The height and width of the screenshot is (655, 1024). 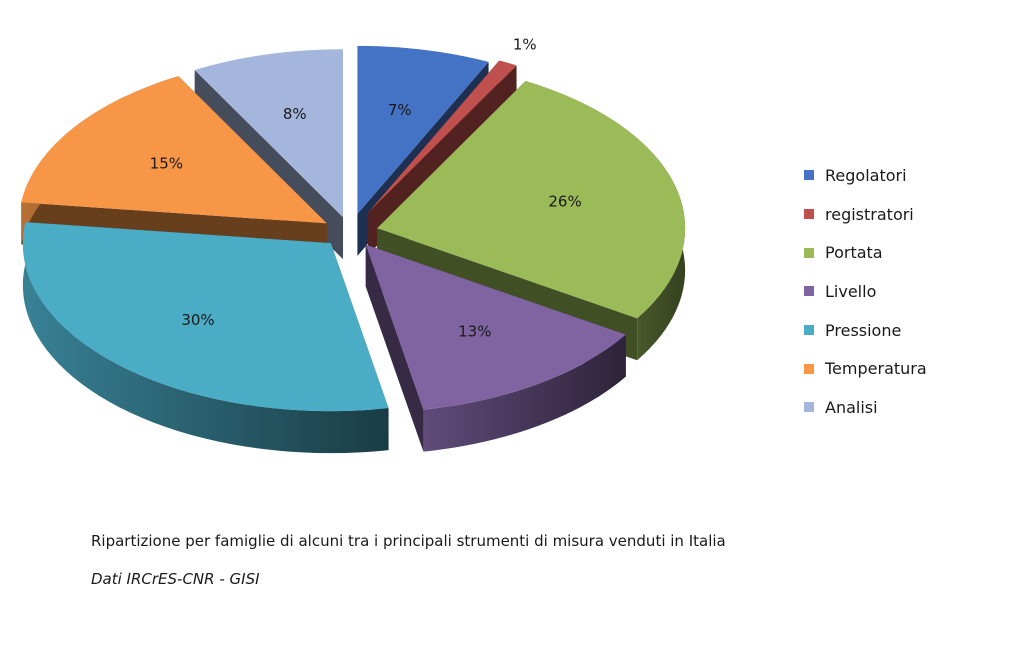 I want to click on pie-slice-pressione, so click(x=205, y=317).